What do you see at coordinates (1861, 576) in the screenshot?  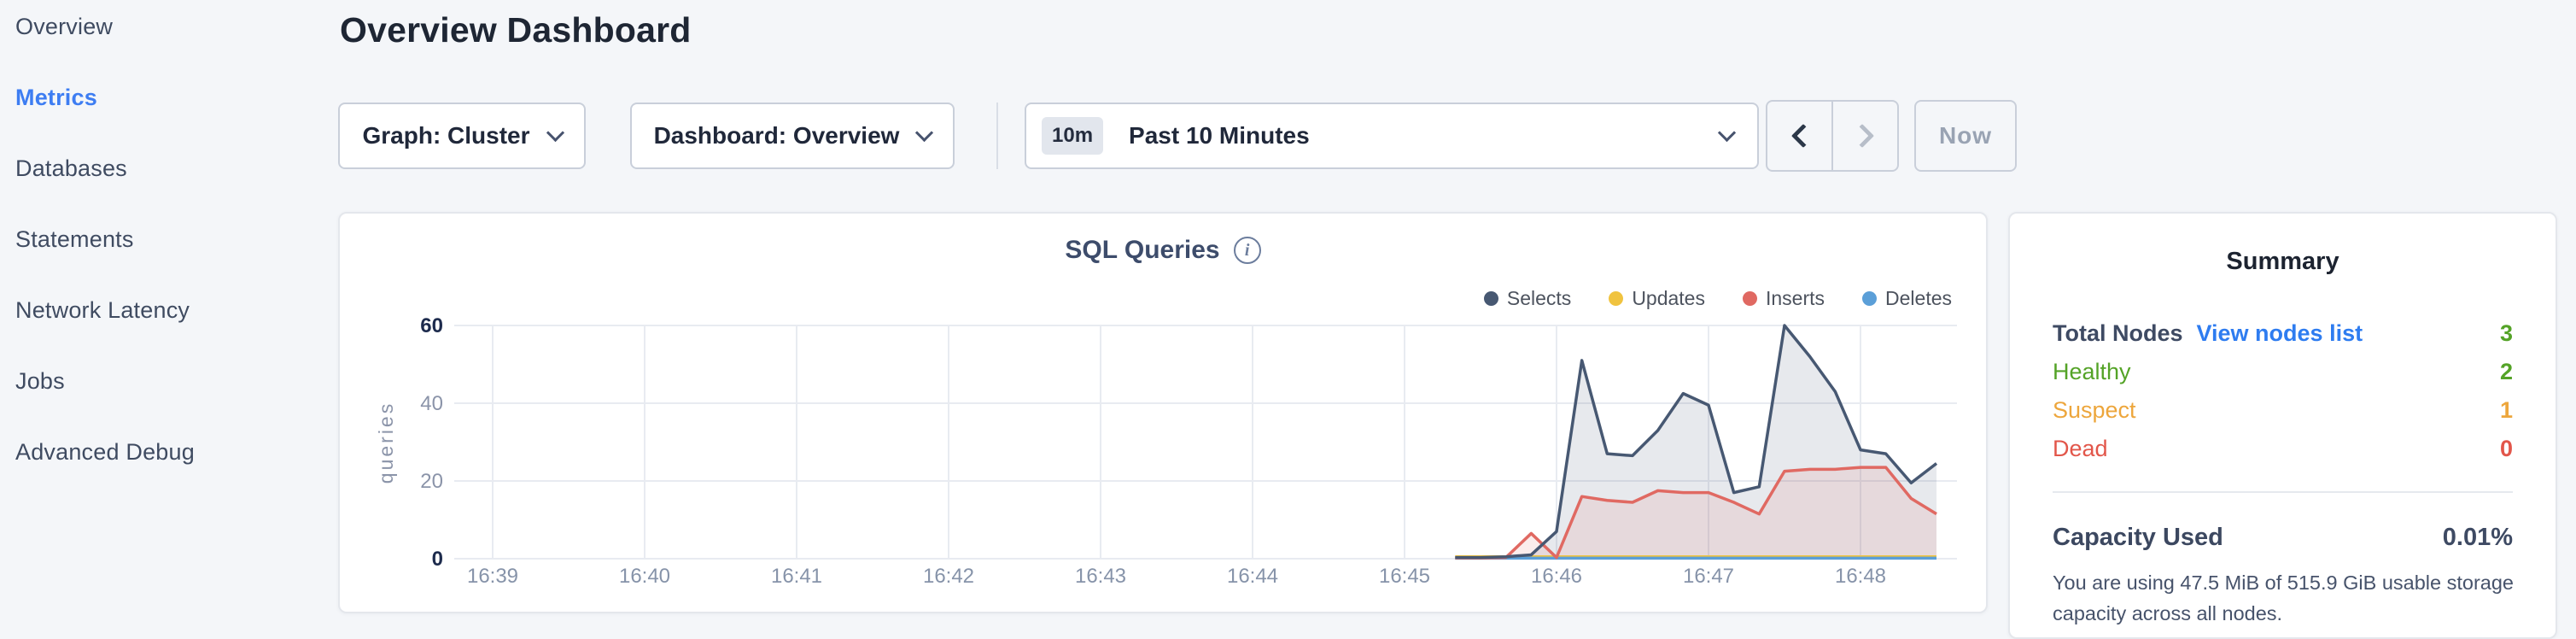 I see `svg-text: 16:48` at bounding box center [1861, 576].